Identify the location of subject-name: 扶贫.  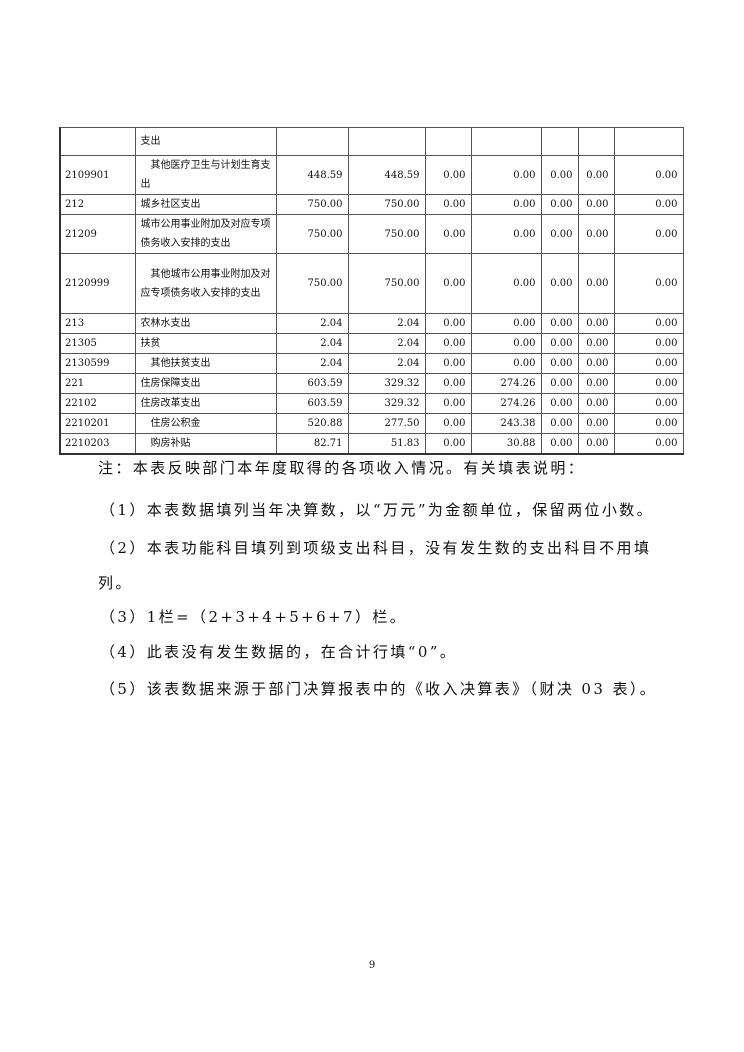
(205, 343).